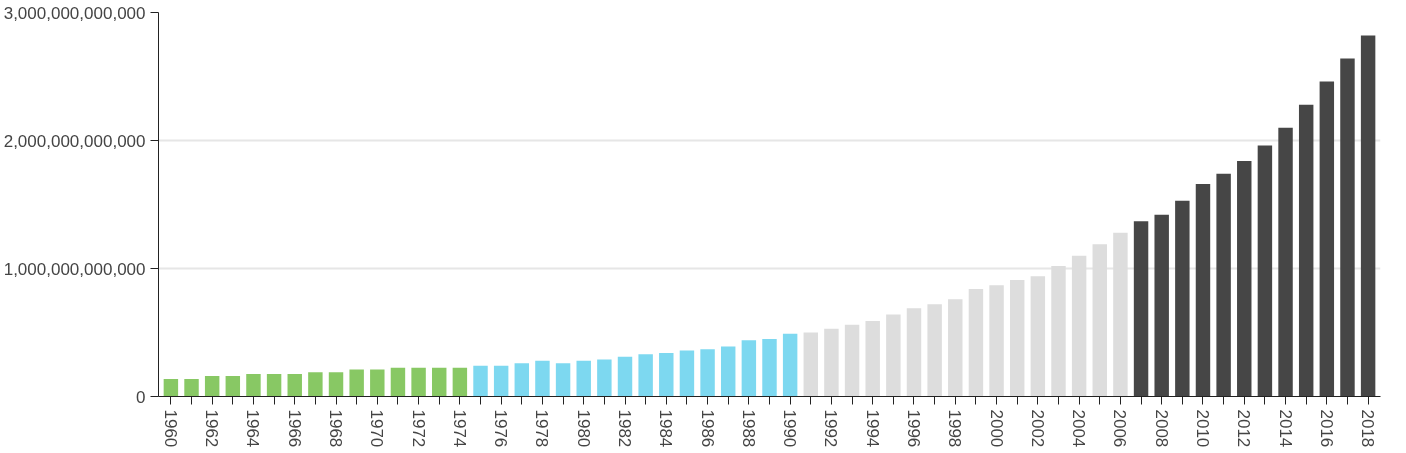 This screenshot has width=1406, height=453. Describe the element at coordinates (377, 428) in the screenshot. I see `x-tick-label: 1970` at that location.